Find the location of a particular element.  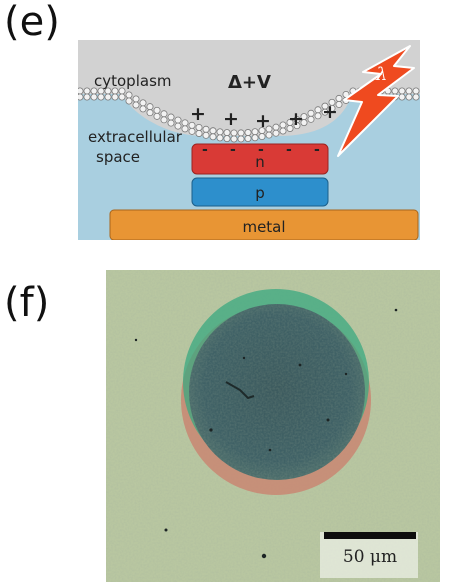

crack-mark is located at coordinates (240, 390).